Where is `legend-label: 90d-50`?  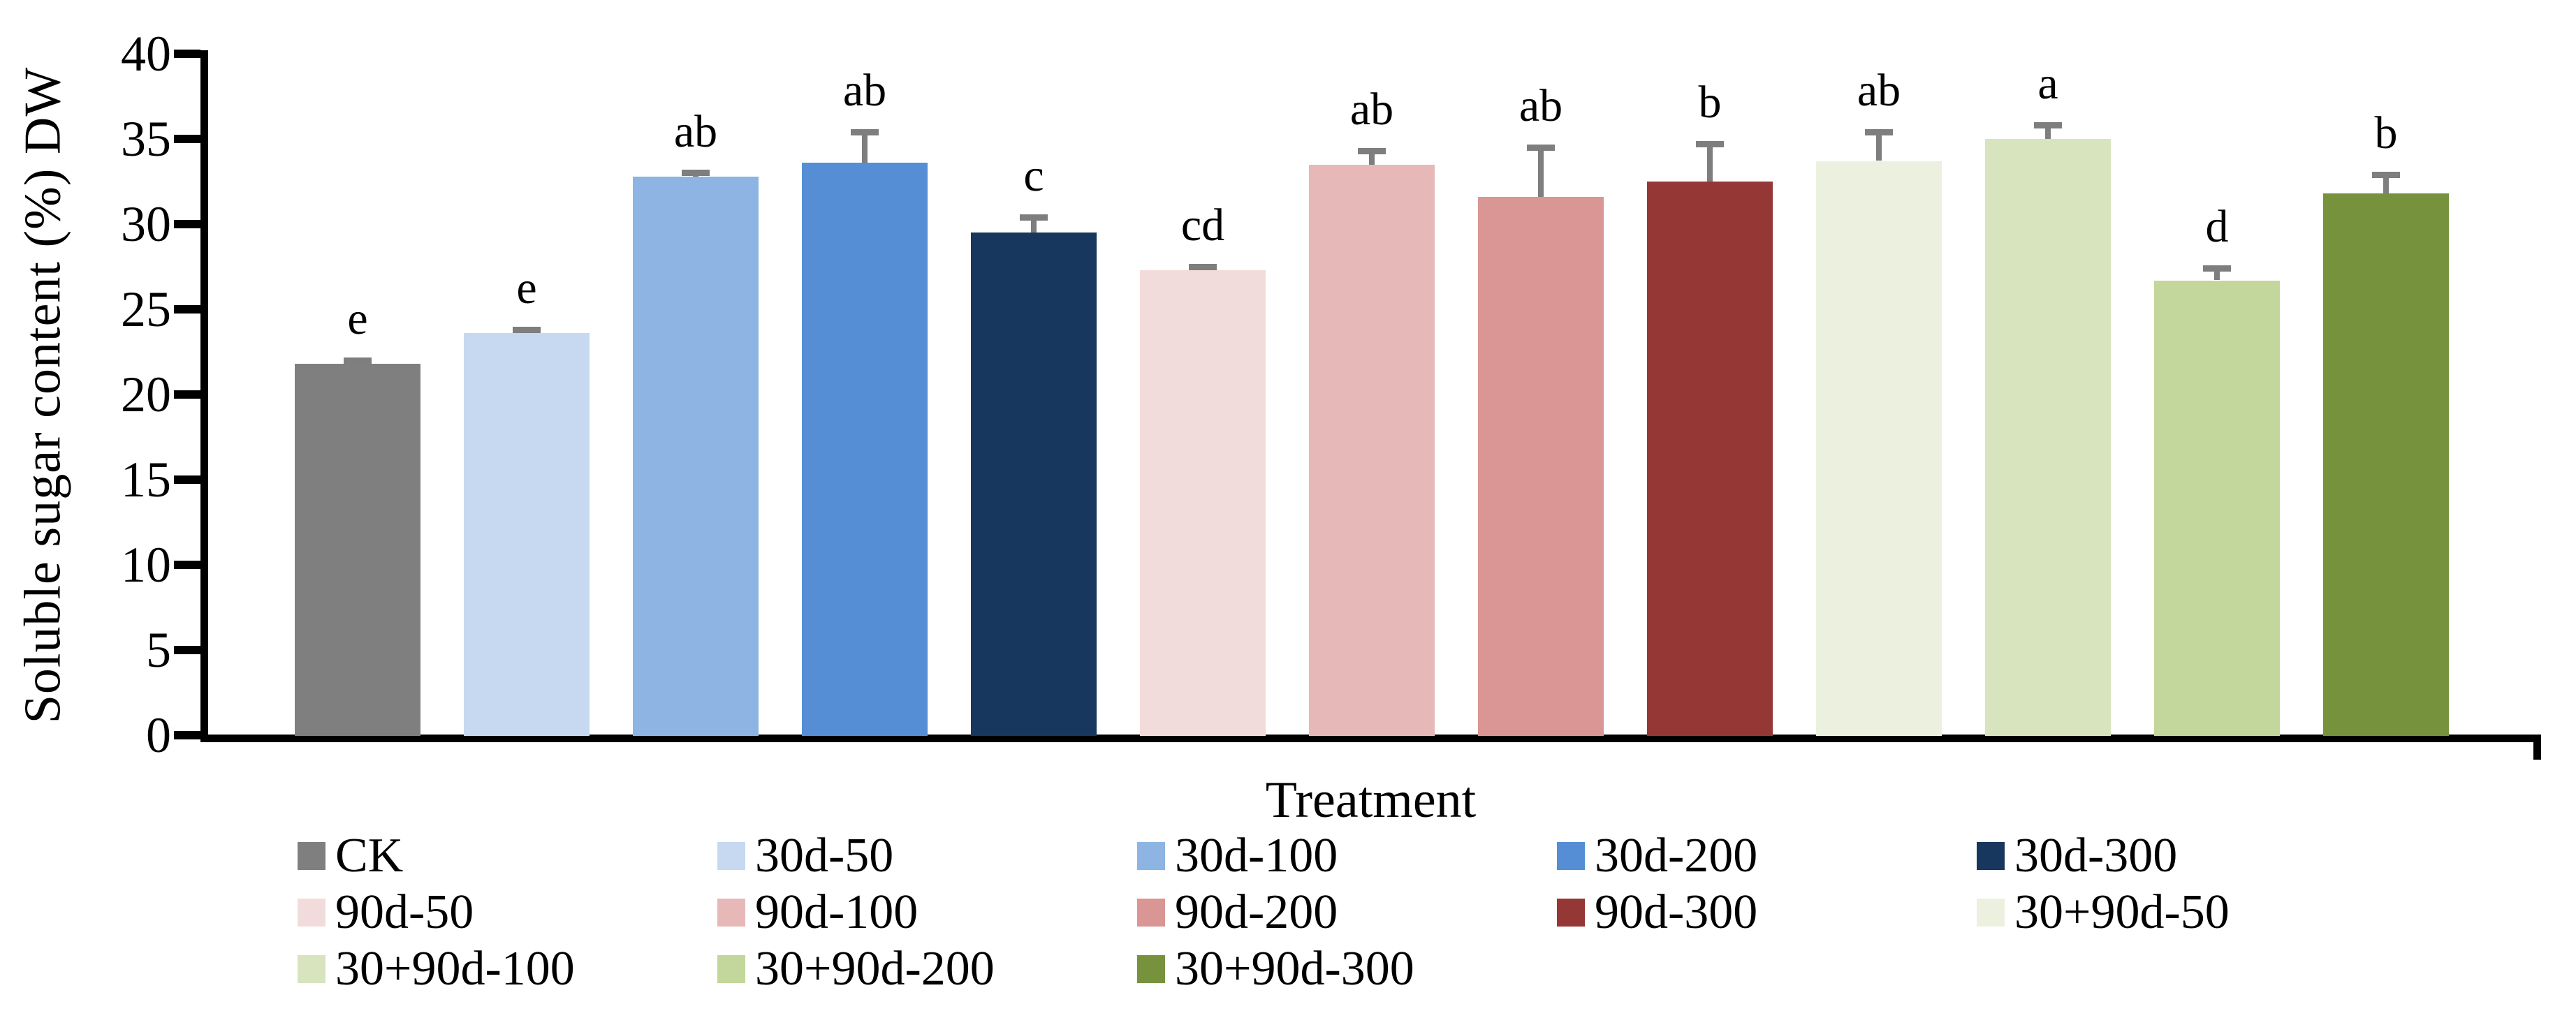
legend-label: 90d-50 is located at coordinates (404, 912).